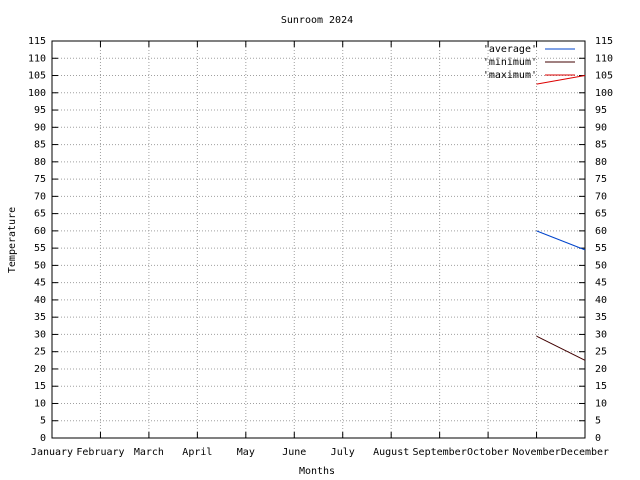 The image size is (640, 480). What do you see at coordinates (601, 300) in the screenshot?
I see `y2-tick-label: 40` at bounding box center [601, 300].